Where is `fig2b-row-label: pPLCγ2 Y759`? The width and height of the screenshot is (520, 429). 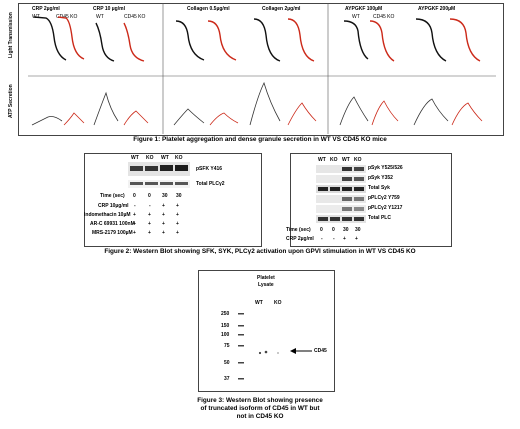 fig2b-row-label: pPLCγ2 Y759 is located at coordinates (384, 198).